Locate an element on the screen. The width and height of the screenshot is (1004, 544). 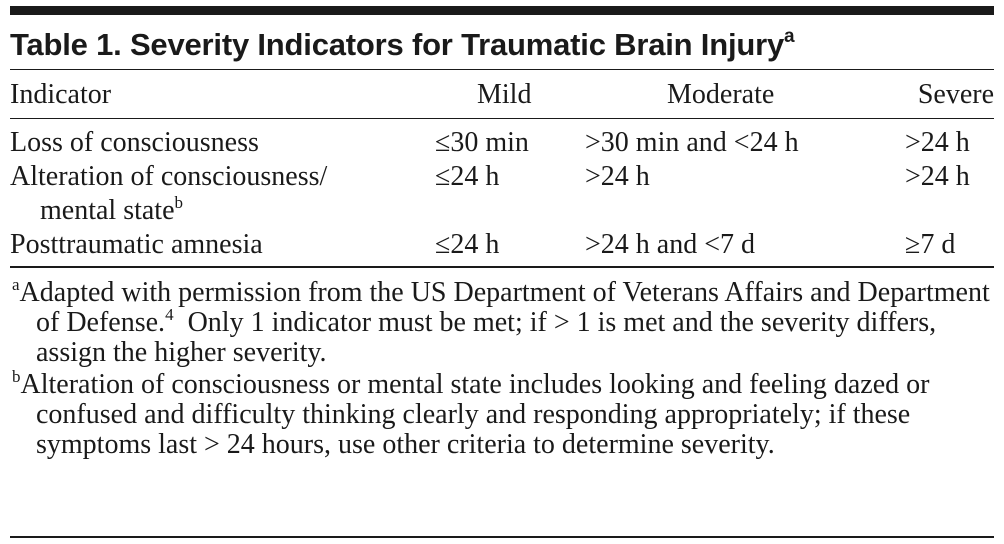
page-bottom-rule is located at coordinates (502, 537).